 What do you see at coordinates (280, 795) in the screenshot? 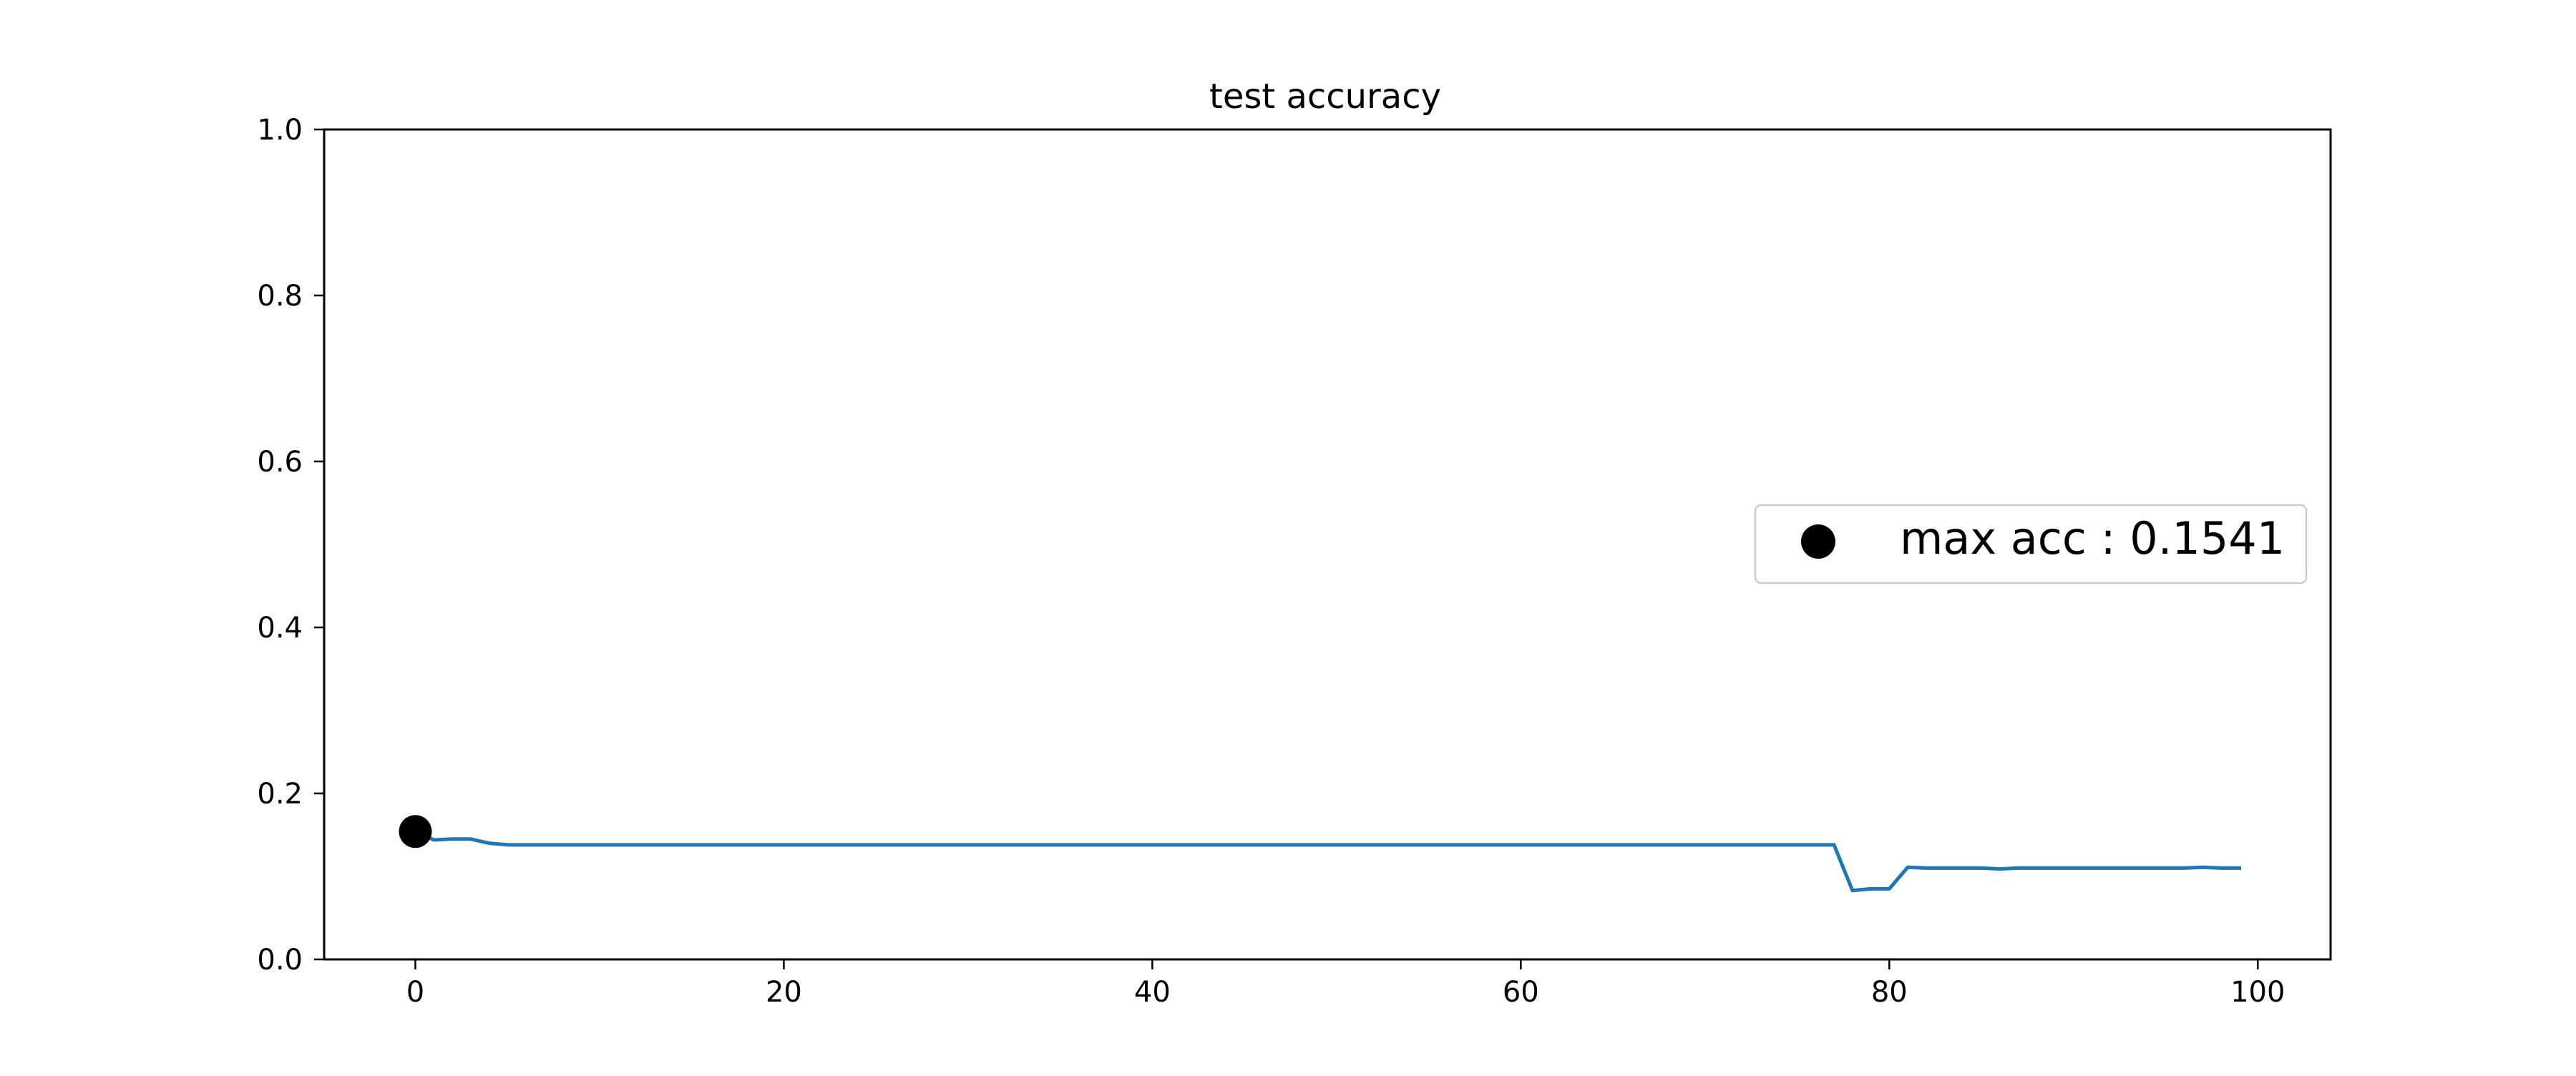
I see `y-tick-label: 0.2` at bounding box center [280, 795].